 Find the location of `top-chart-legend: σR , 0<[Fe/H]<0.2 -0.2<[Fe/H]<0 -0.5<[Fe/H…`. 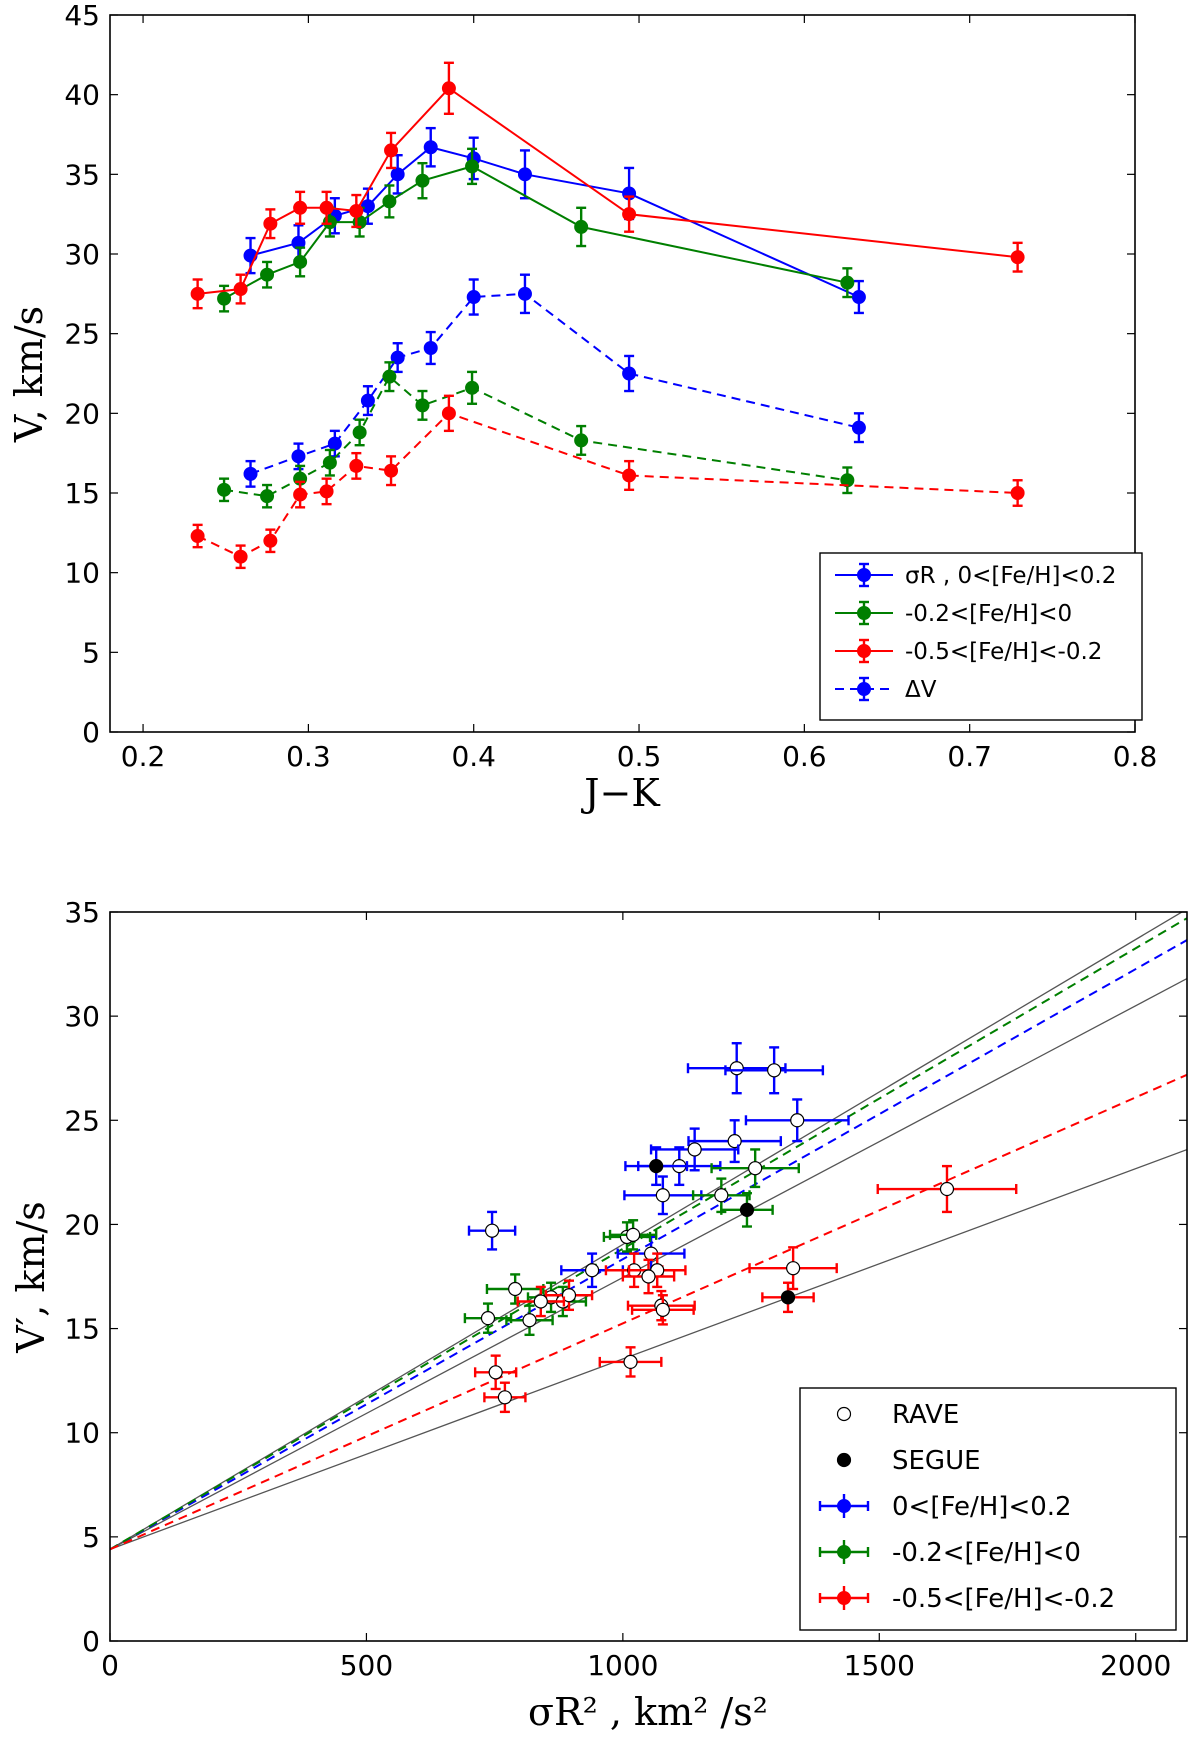

top-chart-legend: σR , 0<[Fe/H]<0.2 -0.2<[Fe/H]<0 -0.5<[Fe/H… is located at coordinates (981, 636).